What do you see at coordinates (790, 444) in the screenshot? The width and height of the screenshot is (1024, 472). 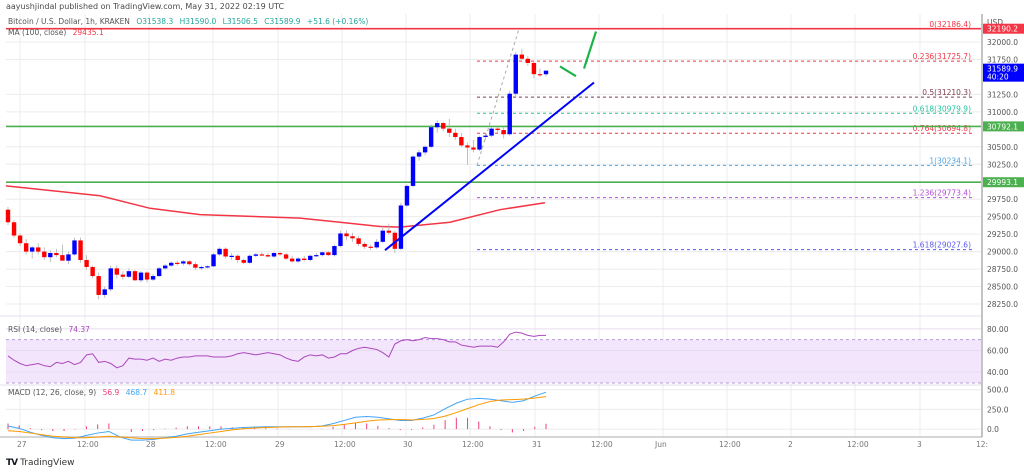 I see `time-tick: 2` at bounding box center [790, 444].